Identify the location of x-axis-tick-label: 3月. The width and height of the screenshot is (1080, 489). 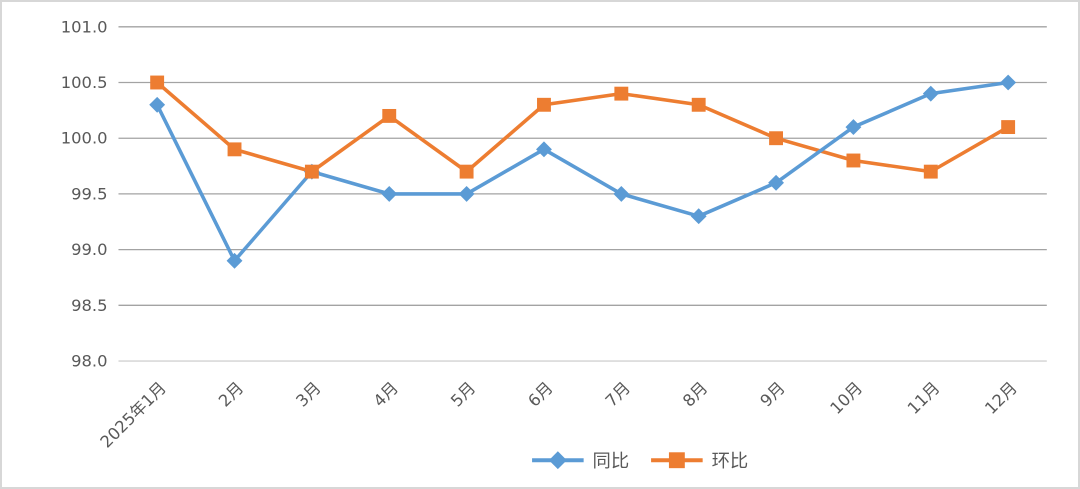
(308, 394).